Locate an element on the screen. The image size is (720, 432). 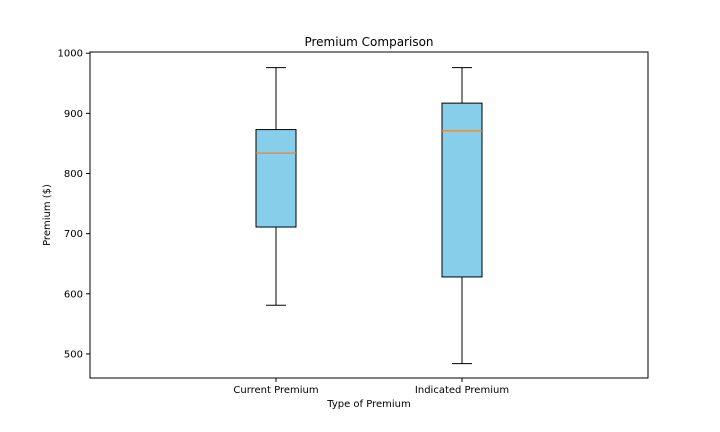
y-tick-label: 700 is located at coordinates (73, 234).